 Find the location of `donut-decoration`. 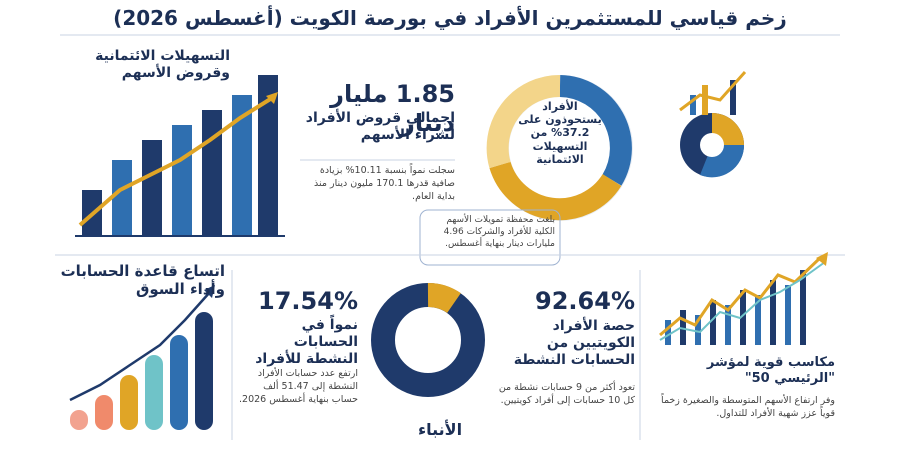

donut-decoration is located at coordinates (559, 147).